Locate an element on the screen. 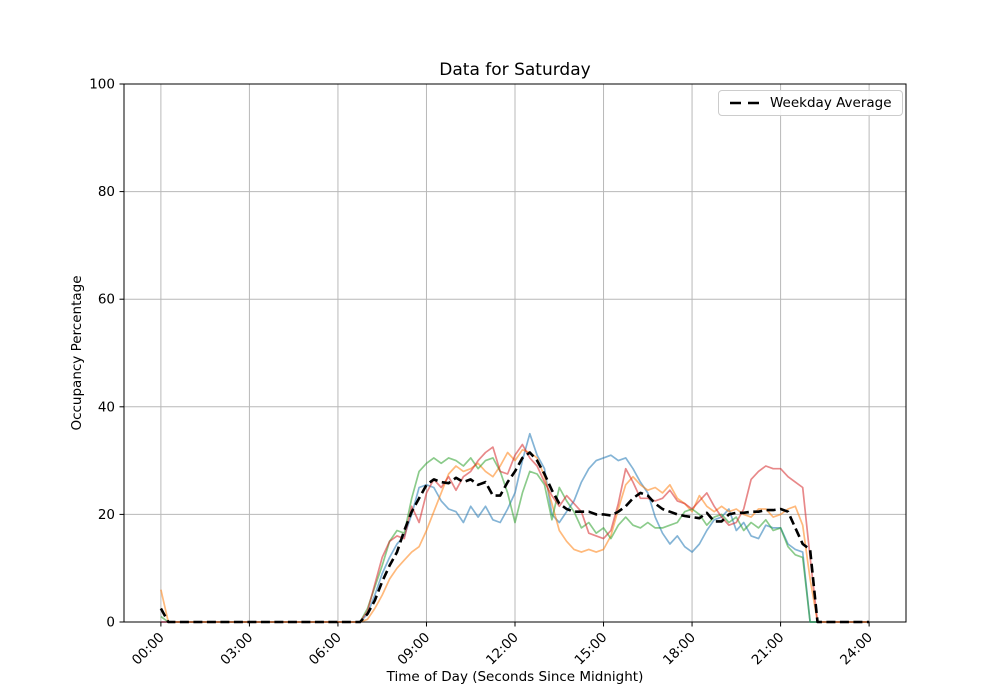 Image resolution: width=1000 pixels, height=700 pixels. y-axis-label: Occupancy Percentage is located at coordinates (77, 353).